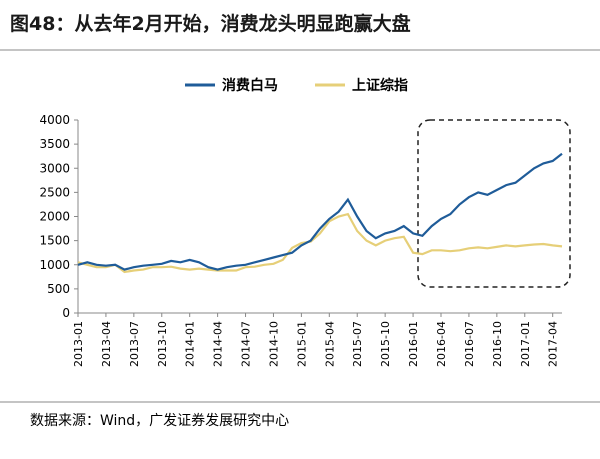 This screenshot has width=600, height=459. Describe the element at coordinates (58, 289) in the screenshot. I see `y-tick-label: 500` at that location.